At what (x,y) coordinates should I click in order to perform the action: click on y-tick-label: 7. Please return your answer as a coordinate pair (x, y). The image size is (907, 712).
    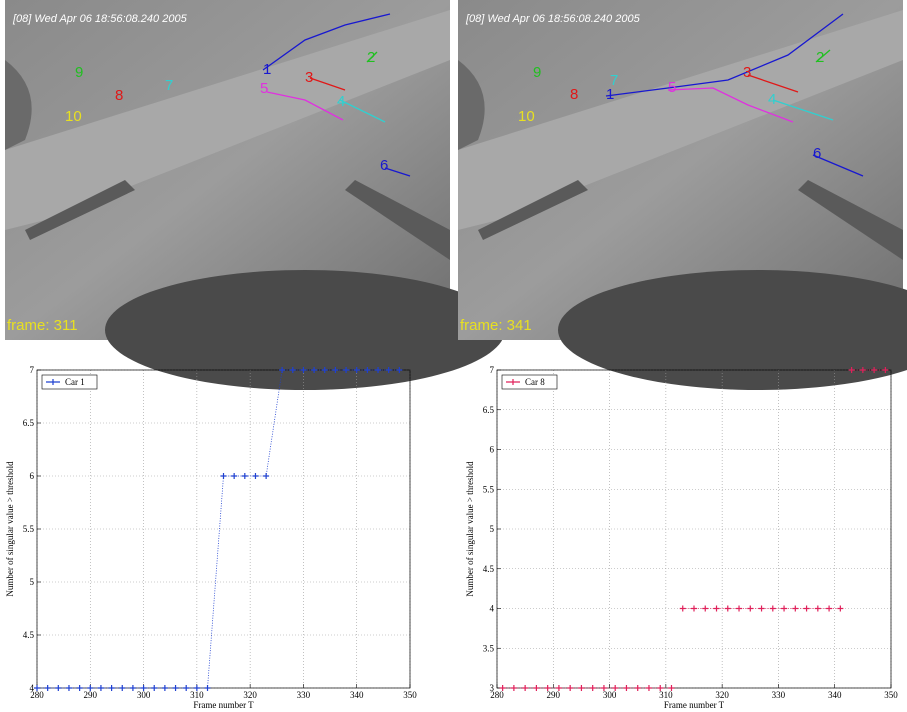
    Looking at the image, I should click on (492, 370).